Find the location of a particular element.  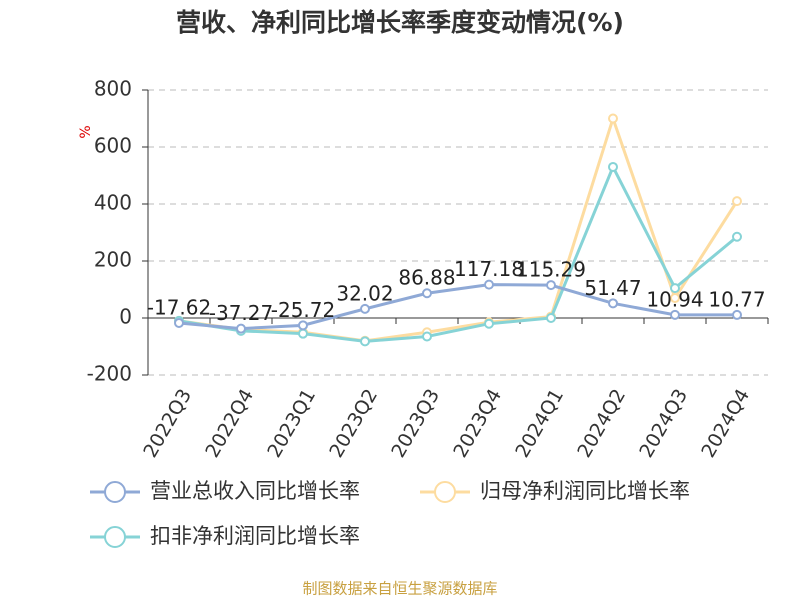

series-line is located at coordinates (458, 307).